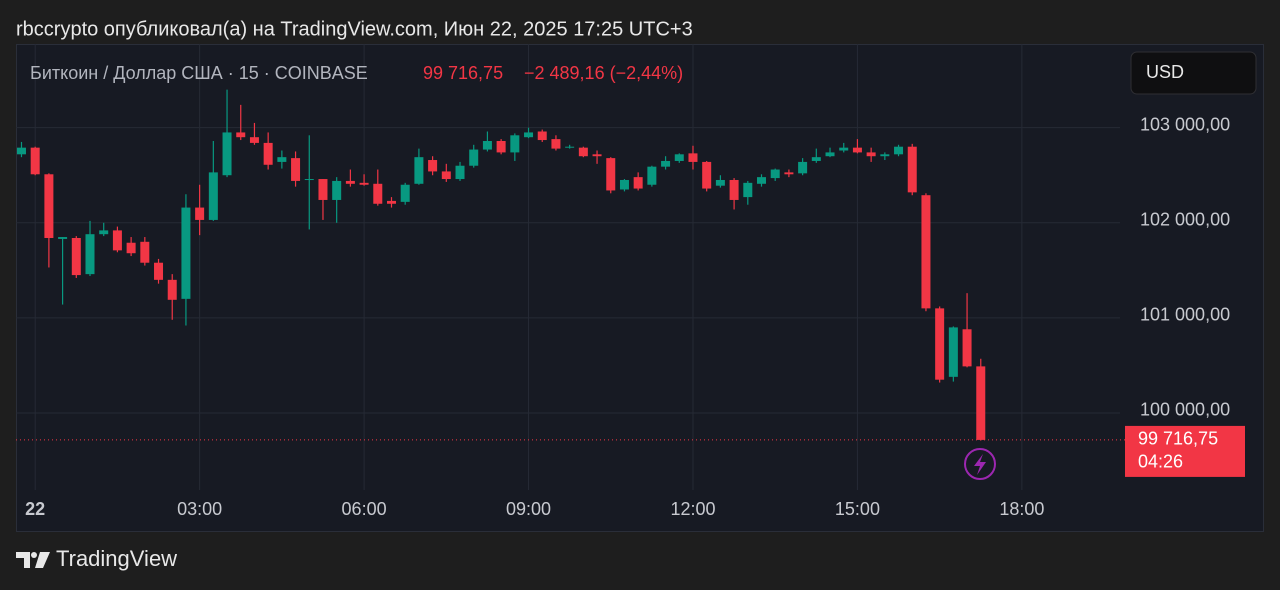  What do you see at coordinates (1185, 410) in the screenshot?
I see `y-tick-label: 100 000,00` at bounding box center [1185, 410].